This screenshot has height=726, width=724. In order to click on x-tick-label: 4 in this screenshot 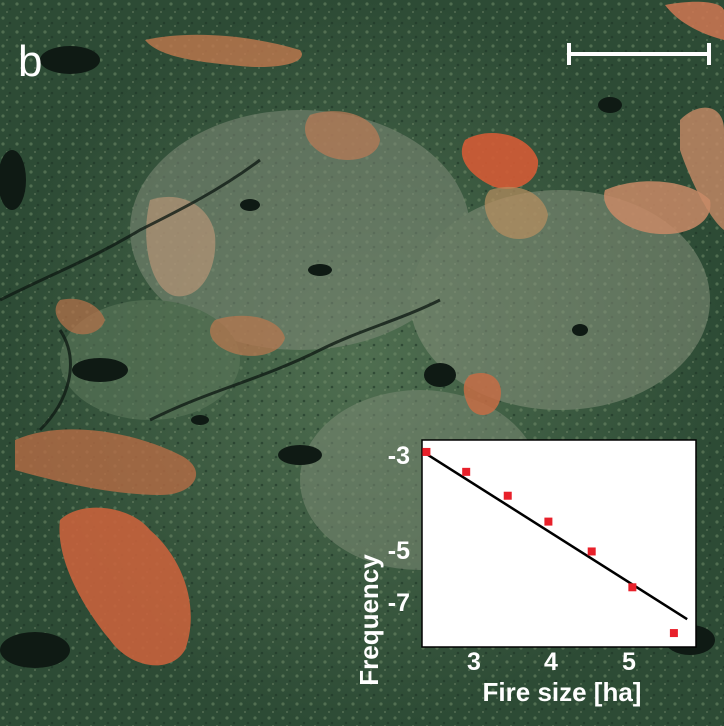, I will do `click(551, 662)`.